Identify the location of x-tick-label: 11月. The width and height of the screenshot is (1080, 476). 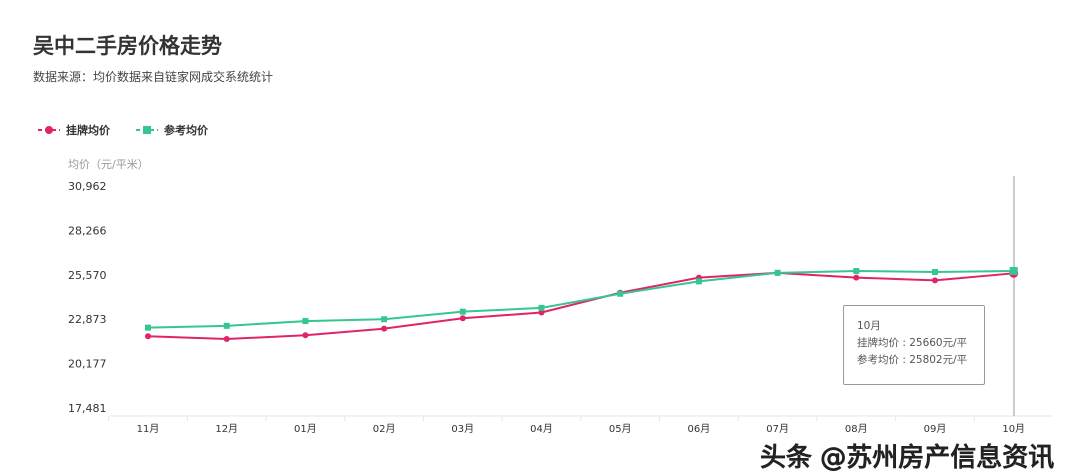
(148, 429).